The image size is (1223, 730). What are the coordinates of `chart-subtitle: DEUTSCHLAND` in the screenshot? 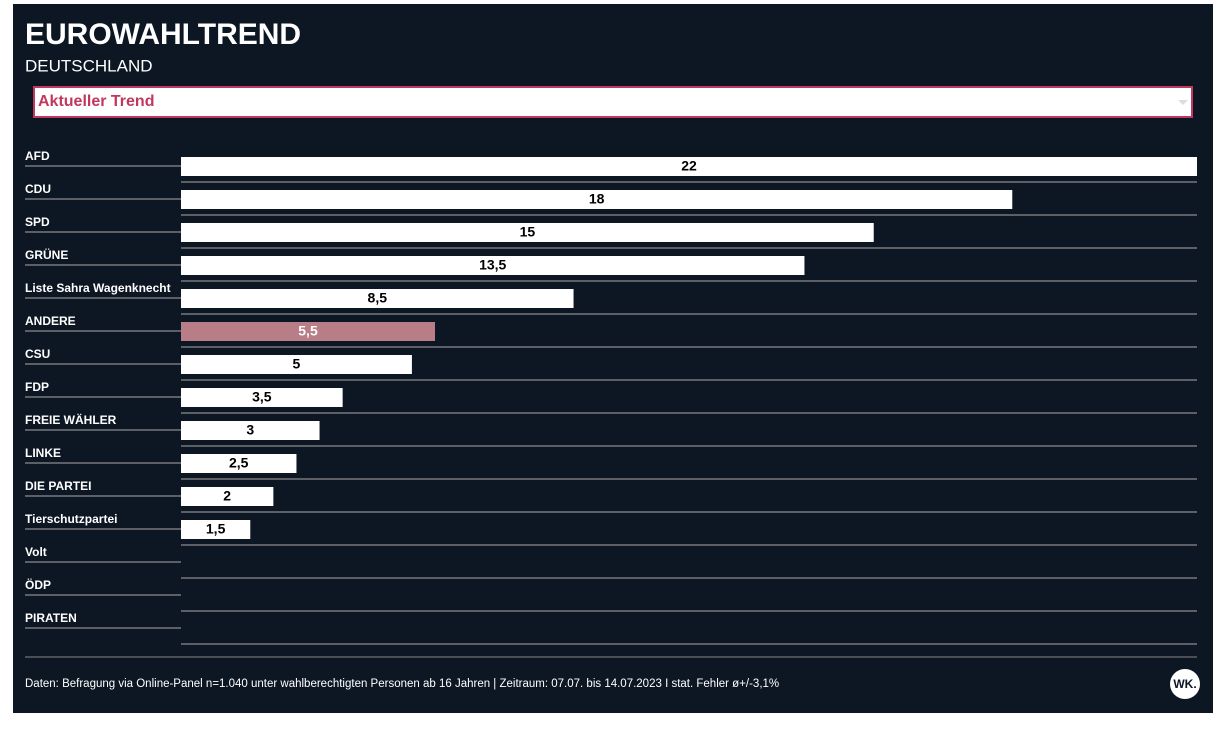 It's located at (89, 65).